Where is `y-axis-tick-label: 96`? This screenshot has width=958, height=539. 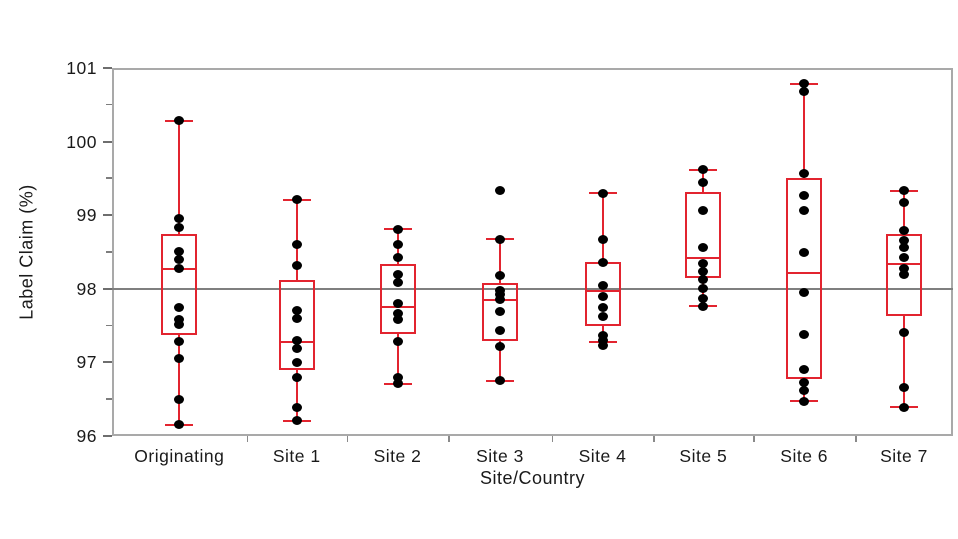 y-axis-tick-label: 96 is located at coordinates (86, 436).